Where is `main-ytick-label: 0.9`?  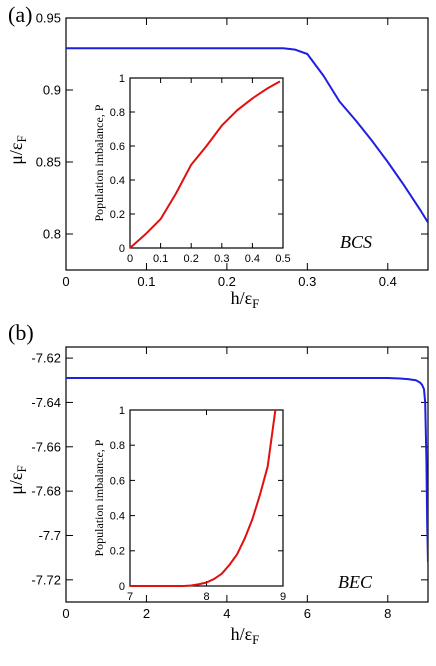
main-ytick-label: 0.9 is located at coordinates (52, 90).